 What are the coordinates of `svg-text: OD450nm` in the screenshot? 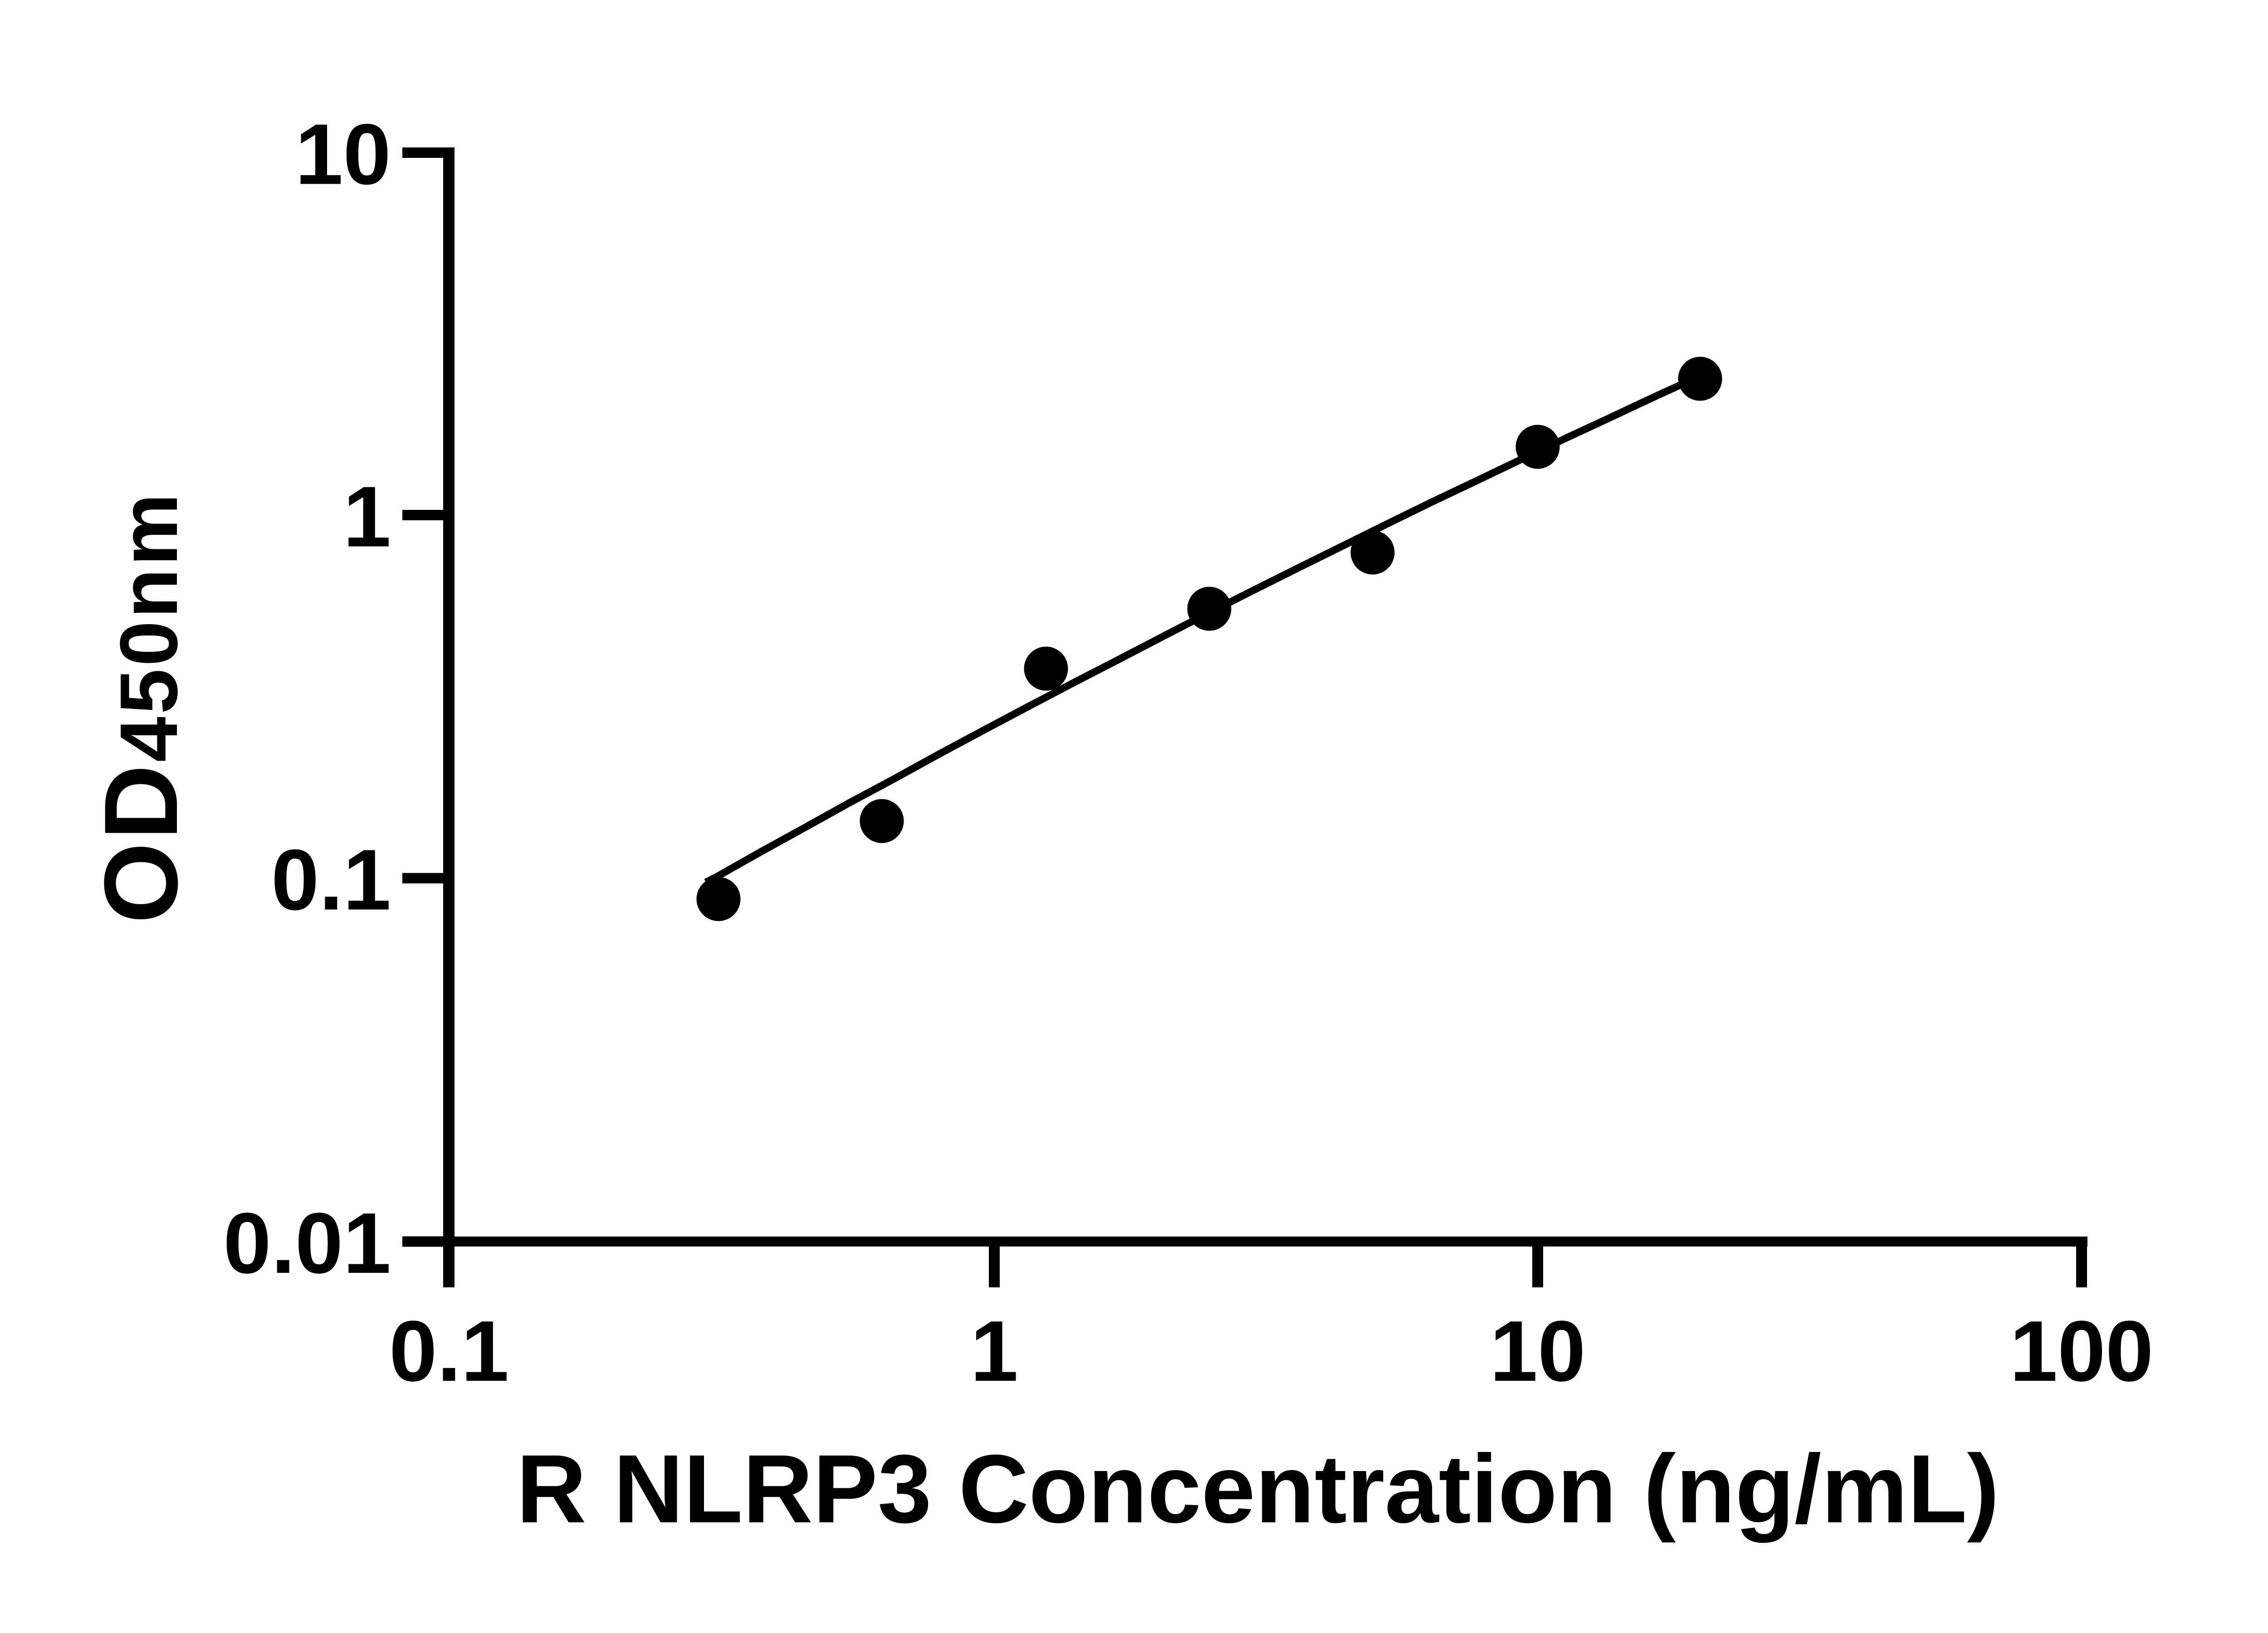 It's located at (141, 707).